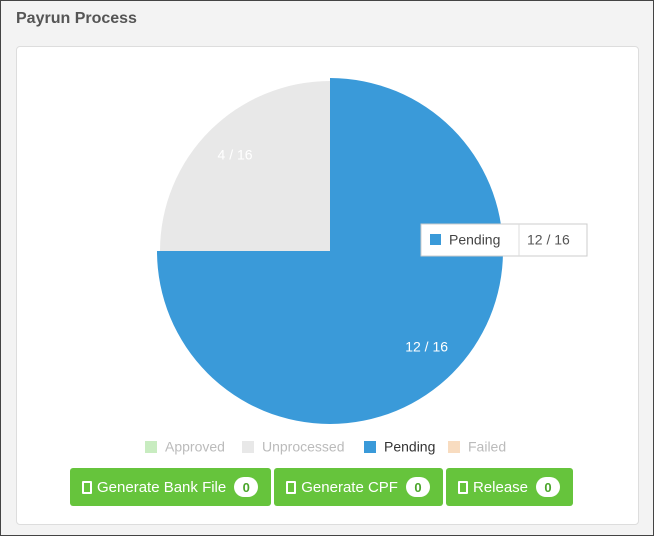 Image resolution: width=654 pixels, height=536 pixels. Describe the element at coordinates (500, 487) in the screenshot. I see `button-label: Release` at that location.